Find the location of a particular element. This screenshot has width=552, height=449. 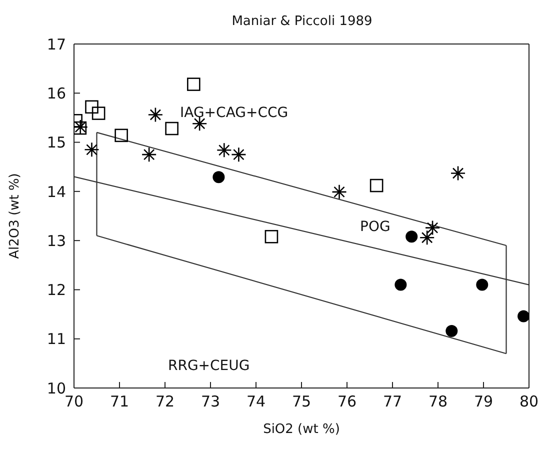

x-tick-label: 78 is located at coordinates (438, 401).